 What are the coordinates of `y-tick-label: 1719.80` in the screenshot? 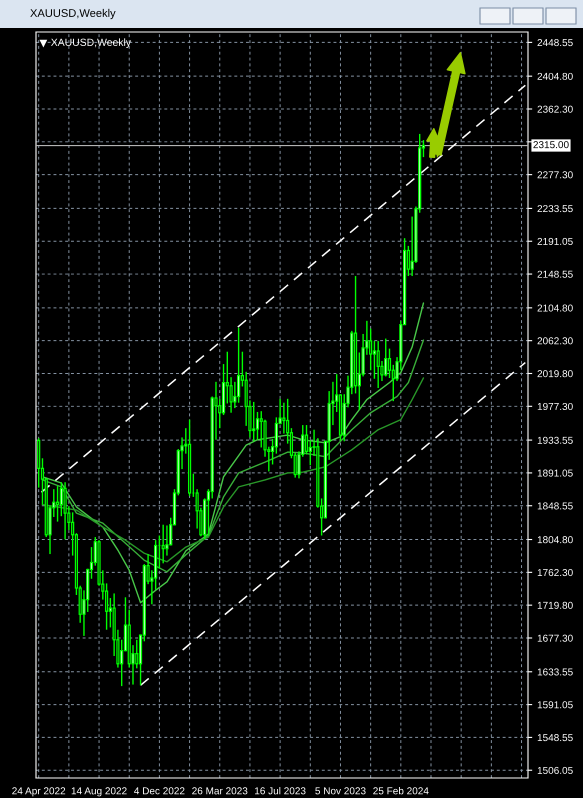 It's located at (555, 605).